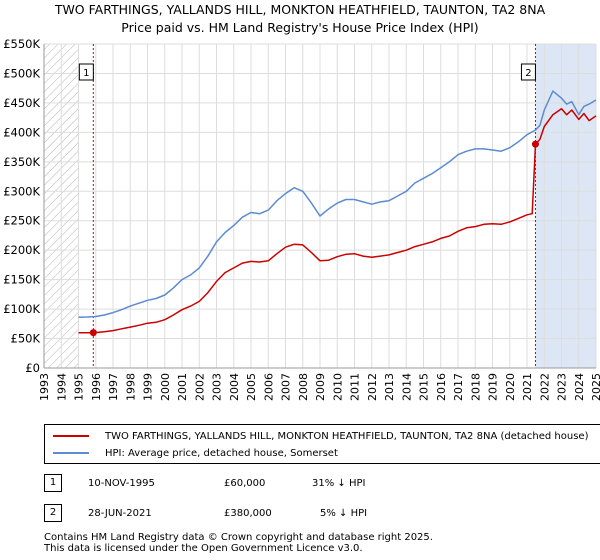  I want to click on sale-price: £380,000, so click(248, 513).